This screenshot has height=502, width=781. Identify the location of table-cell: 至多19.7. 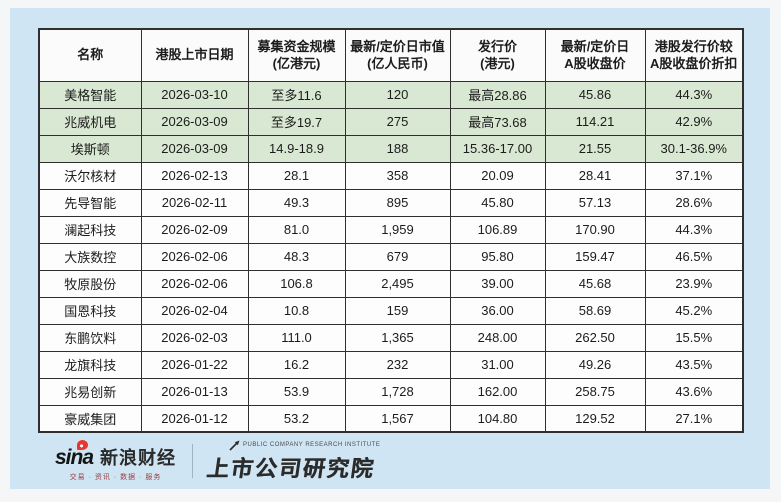
(296, 121).